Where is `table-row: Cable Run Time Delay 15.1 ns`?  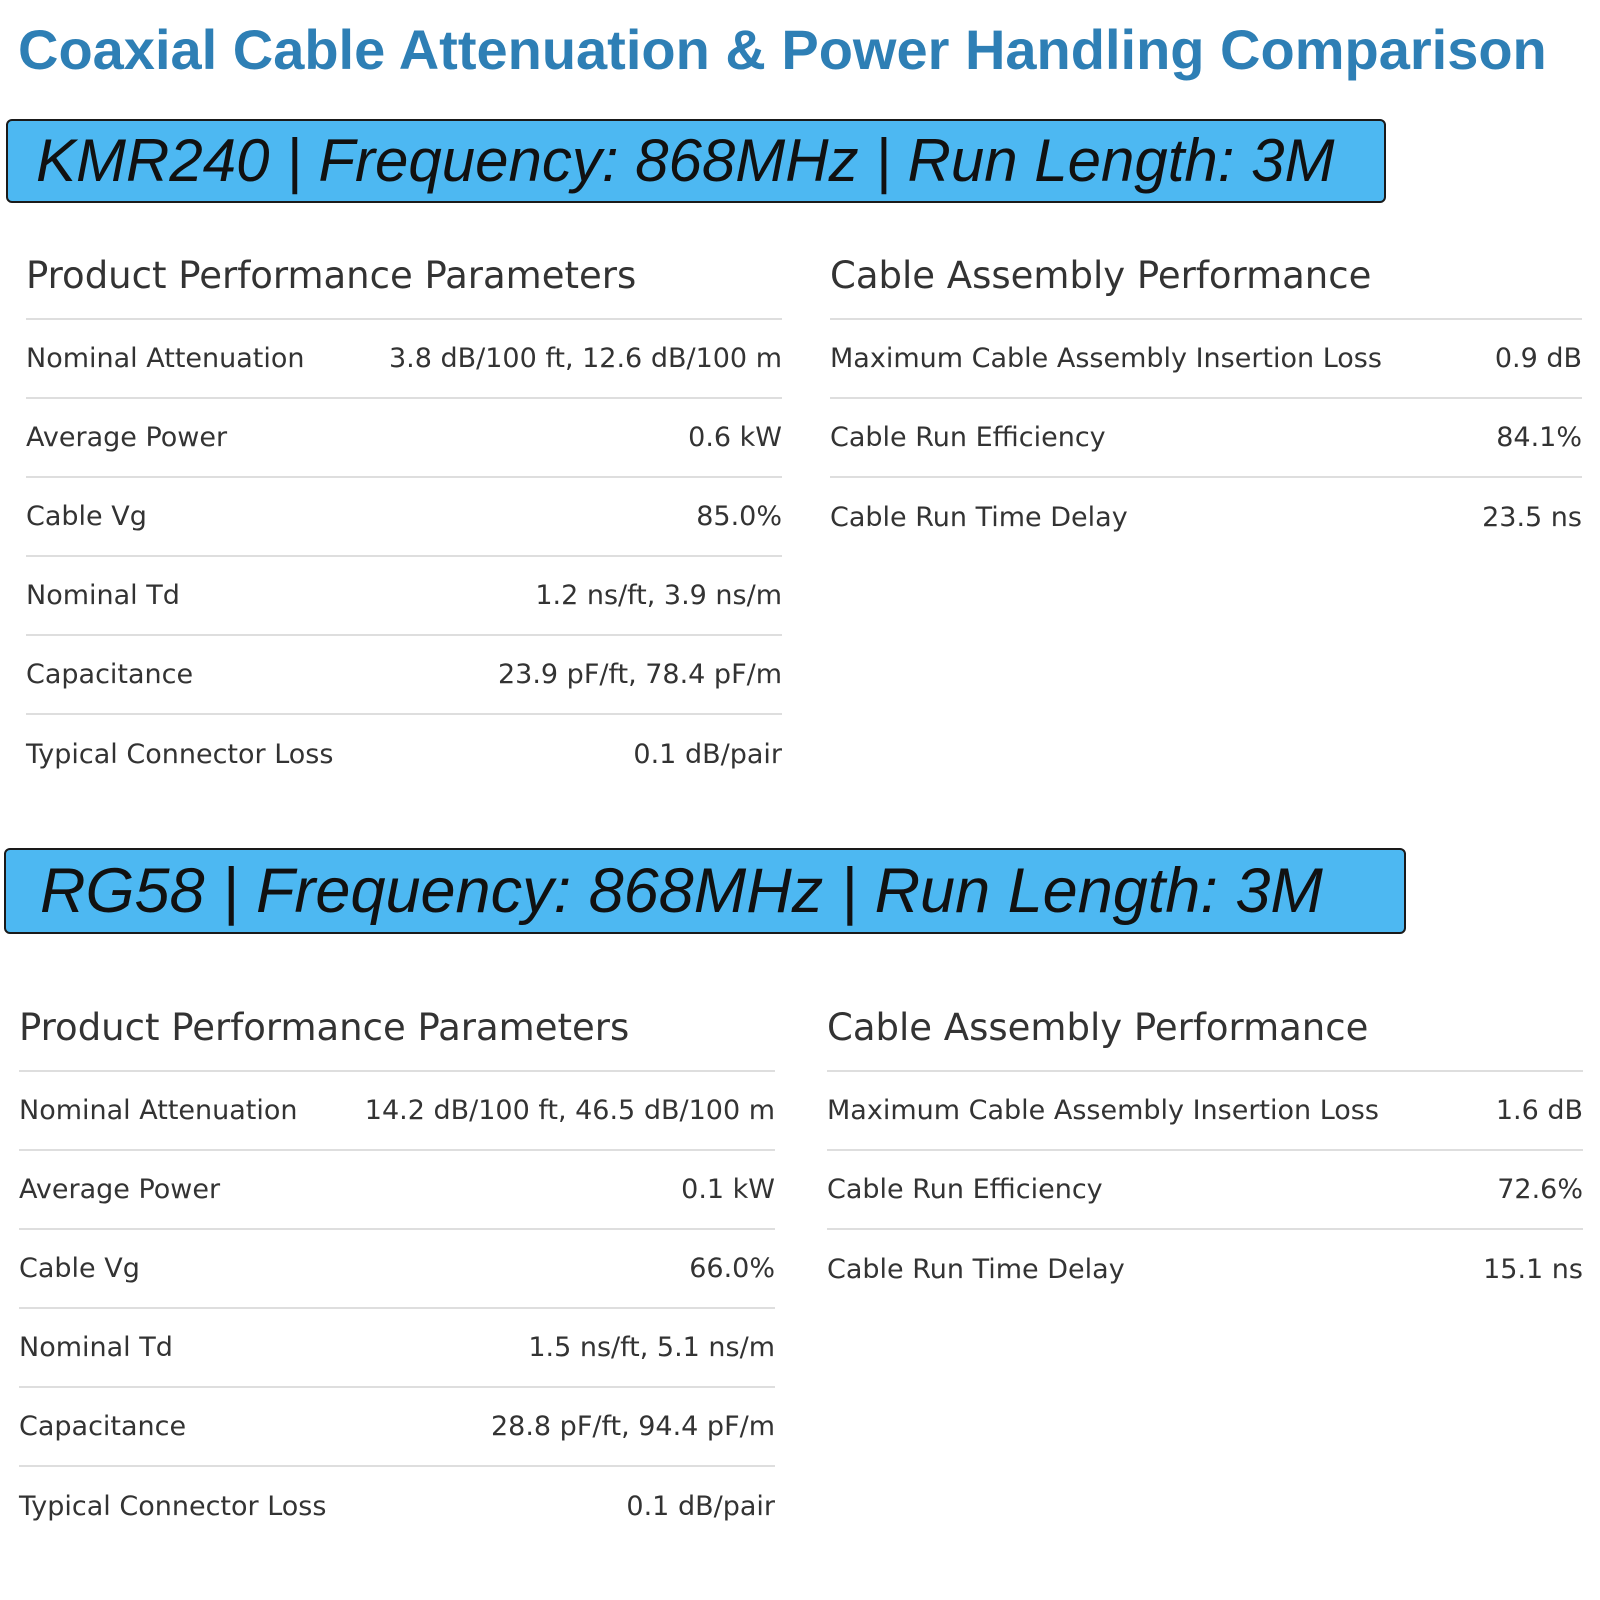 table-row: Cable Run Time Delay 15.1 ns is located at coordinates (1205, 1269).